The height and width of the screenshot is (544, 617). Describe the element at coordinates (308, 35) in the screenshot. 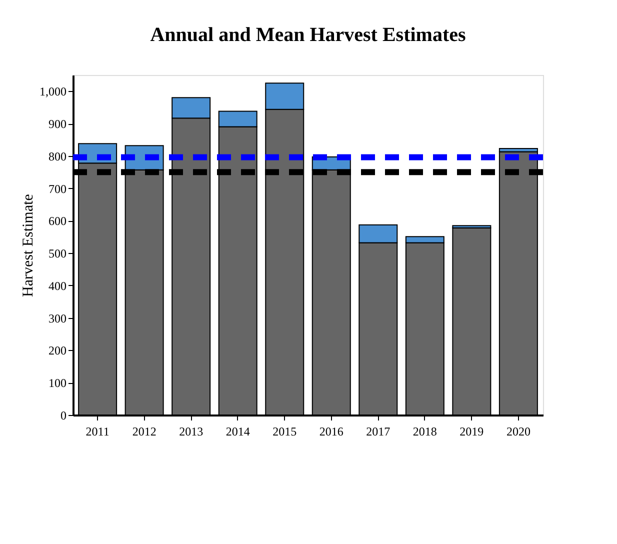

I see `chart-title: Annual and Mean Harvest Estimates` at that location.